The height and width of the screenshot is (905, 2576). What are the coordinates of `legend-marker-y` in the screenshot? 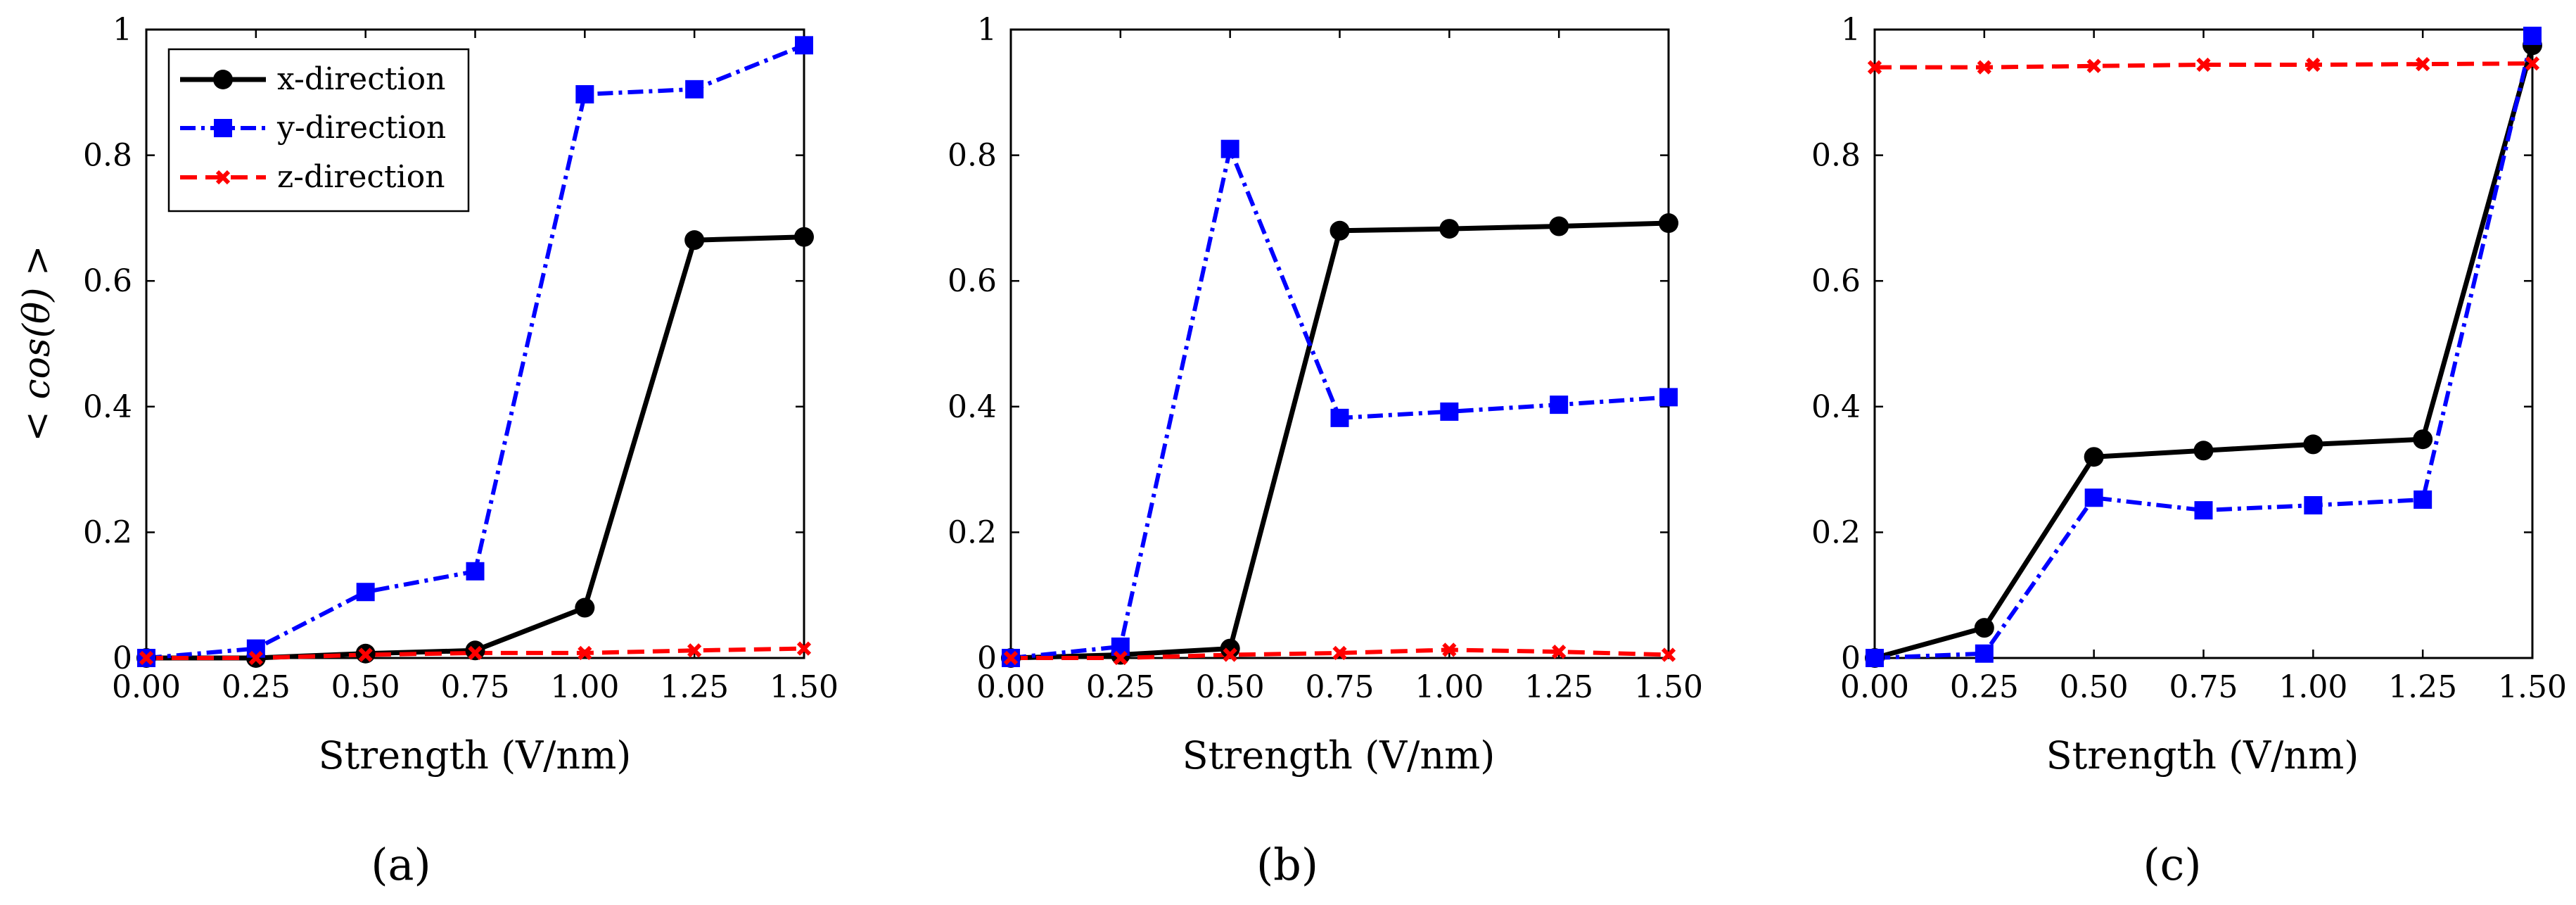 It's located at (223, 128).